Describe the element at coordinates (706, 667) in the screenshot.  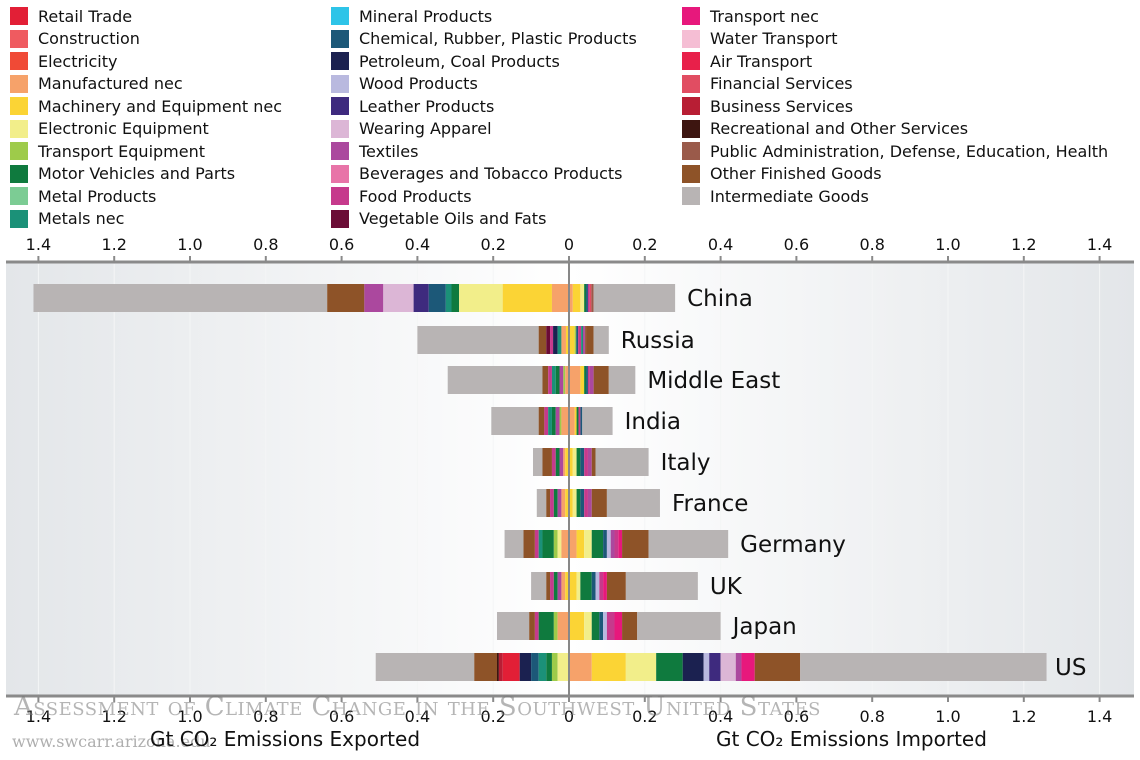
I see `bar-segment-imported-wood-products` at that location.